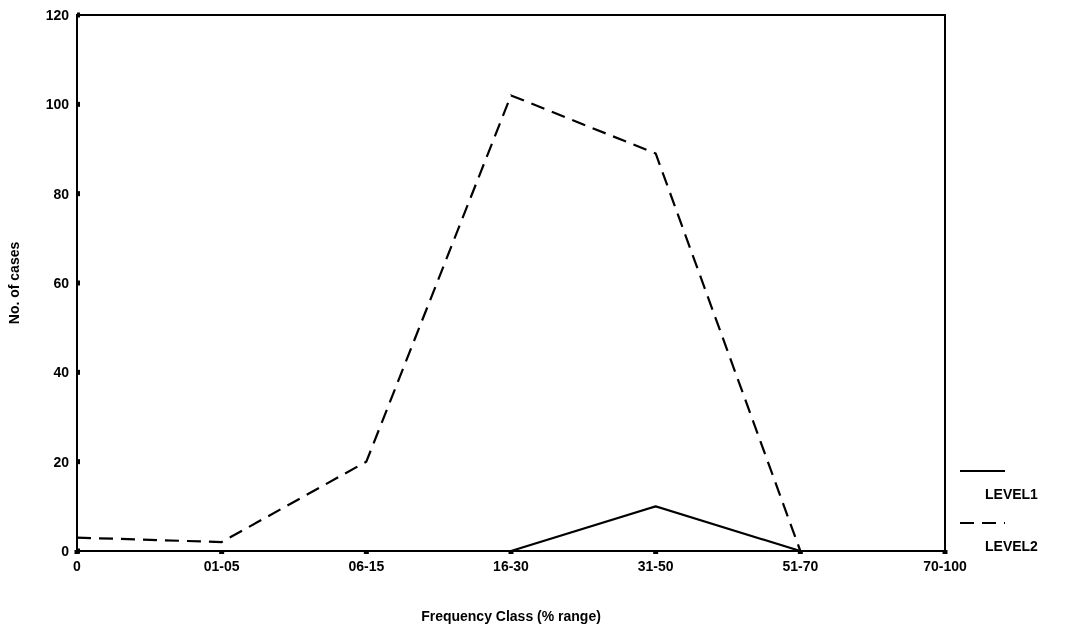 The width and height of the screenshot is (1074, 635). I want to click on y-tick-label: 80, so click(61, 193).